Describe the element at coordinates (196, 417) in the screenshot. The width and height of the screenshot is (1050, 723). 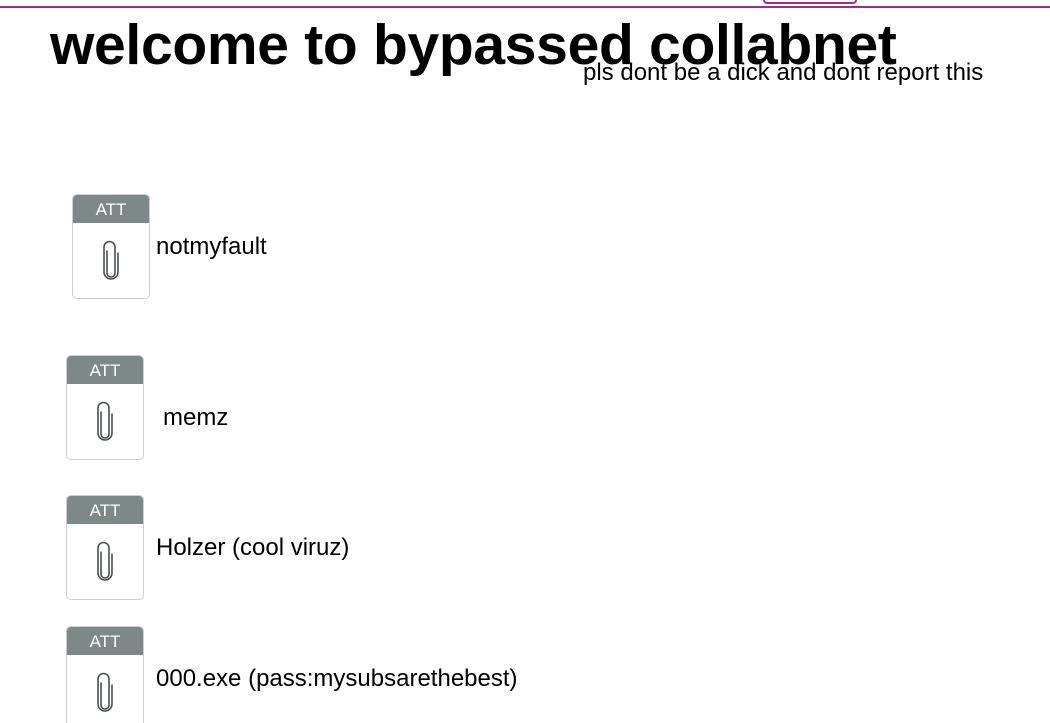
I see `attachment-label: memz` at that location.